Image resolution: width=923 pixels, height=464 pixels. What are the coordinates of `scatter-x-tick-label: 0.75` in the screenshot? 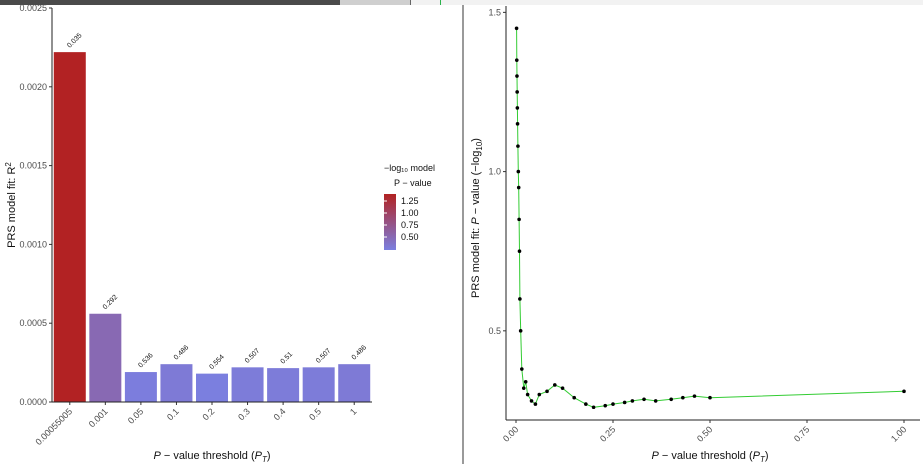 It's located at (801, 433).